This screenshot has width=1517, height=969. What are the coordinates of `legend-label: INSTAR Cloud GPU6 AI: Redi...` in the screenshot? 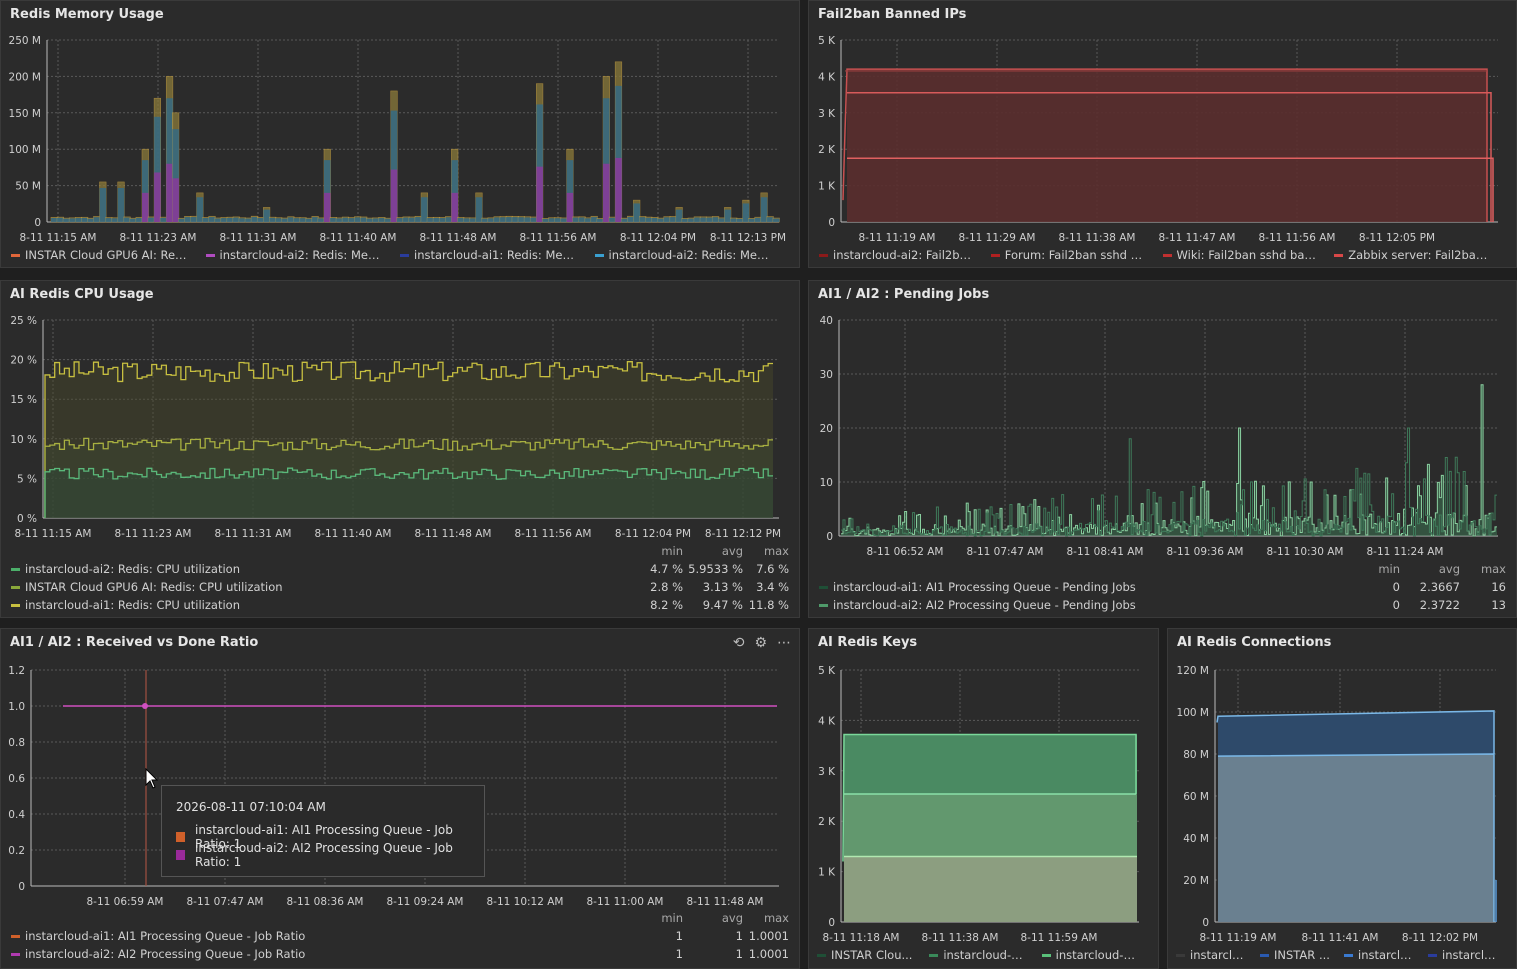 It's located at (108, 255).